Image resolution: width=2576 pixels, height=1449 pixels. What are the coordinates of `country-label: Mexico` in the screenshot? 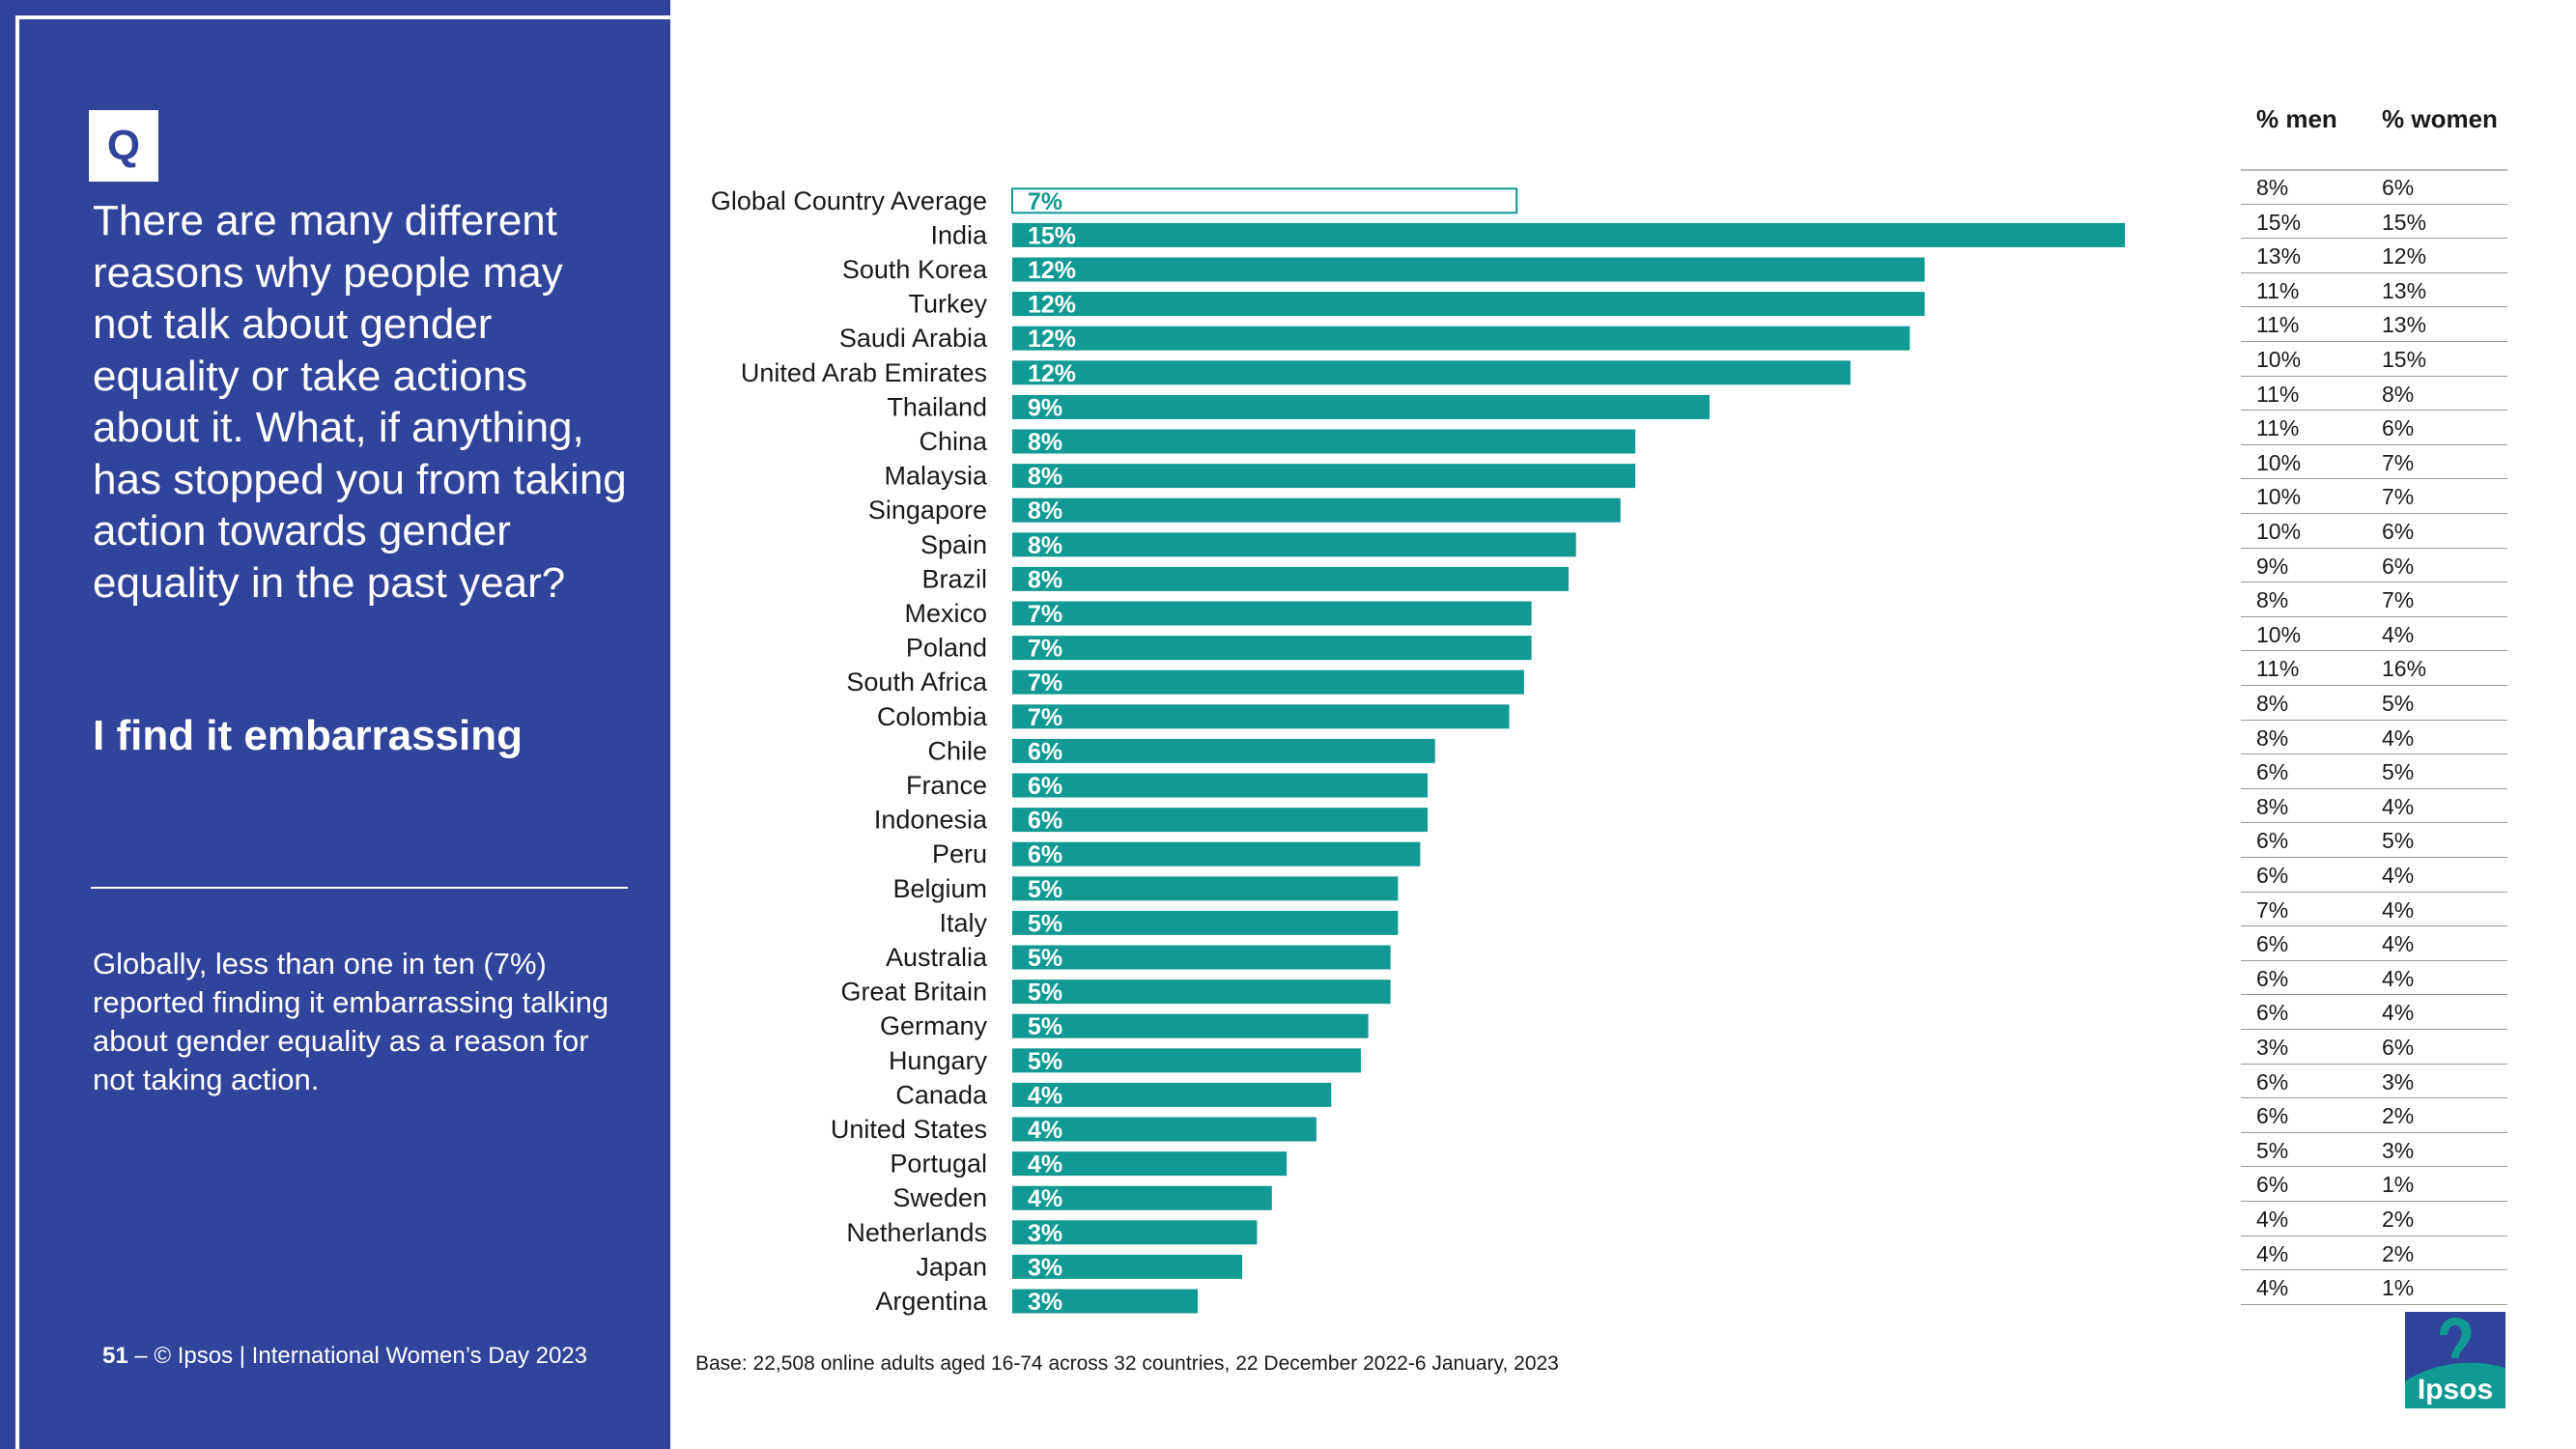 It's located at (945, 613).